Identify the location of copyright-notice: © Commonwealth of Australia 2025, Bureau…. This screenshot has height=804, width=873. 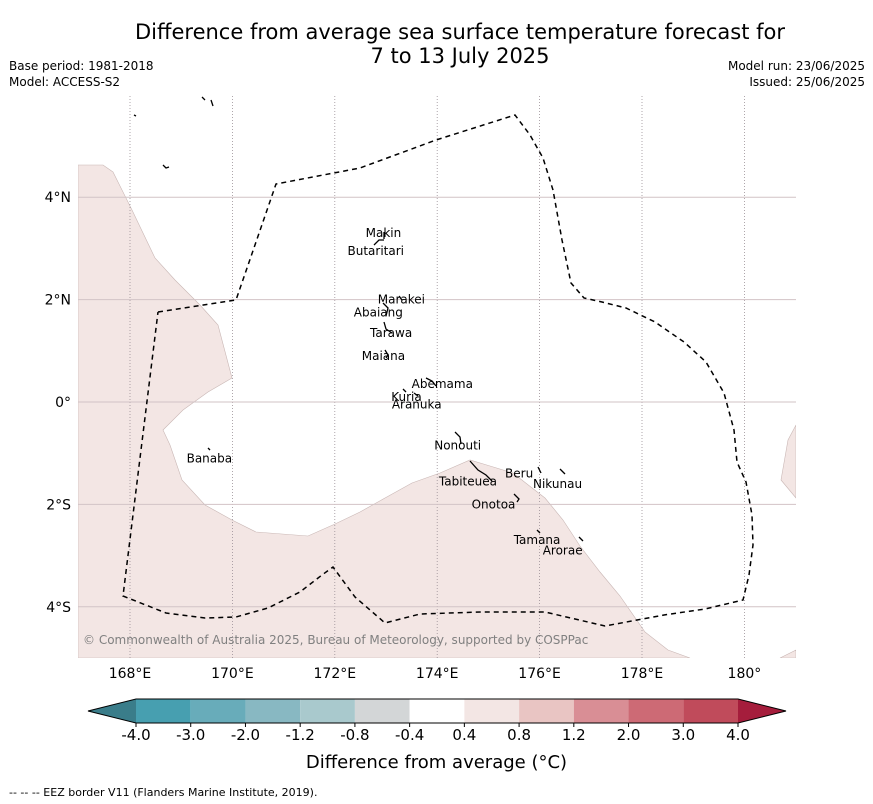
(335, 640).